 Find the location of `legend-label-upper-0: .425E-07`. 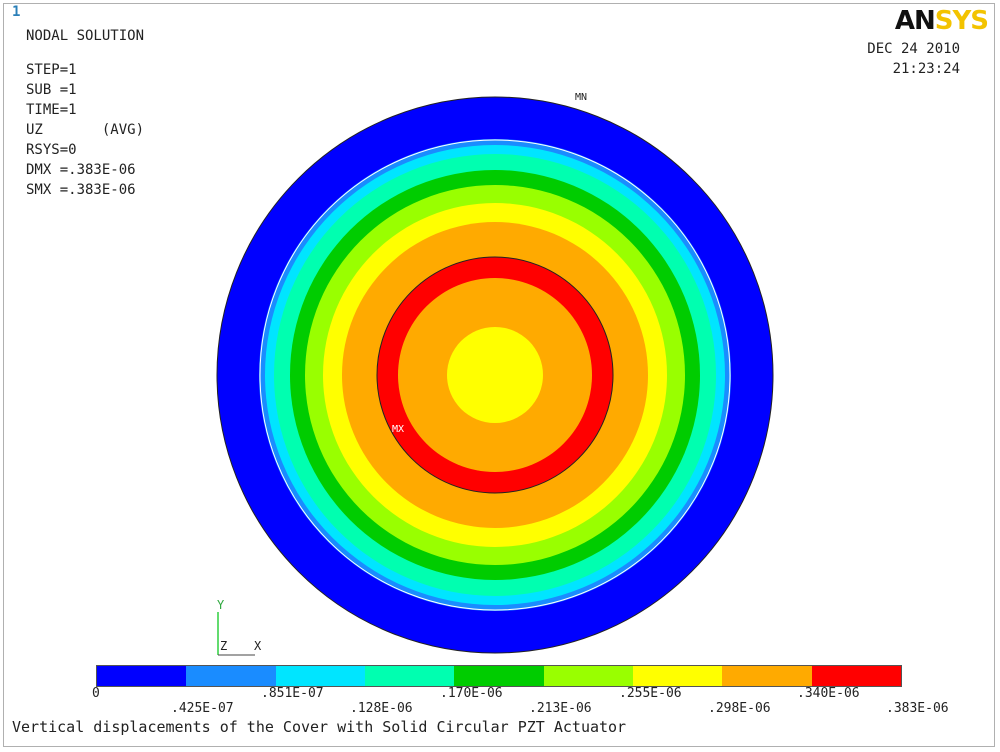

legend-label-upper-0: .425E-07 is located at coordinates (202, 708).